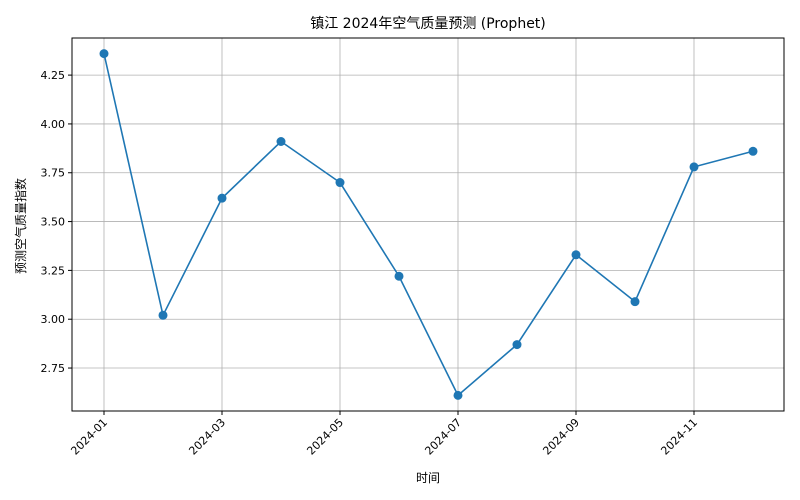 The height and width of the screenshot is (500, 800). Describe the element at coordinates (561, 437) in the screenshot. I see `x-tick-label: 2024-09` at that location.